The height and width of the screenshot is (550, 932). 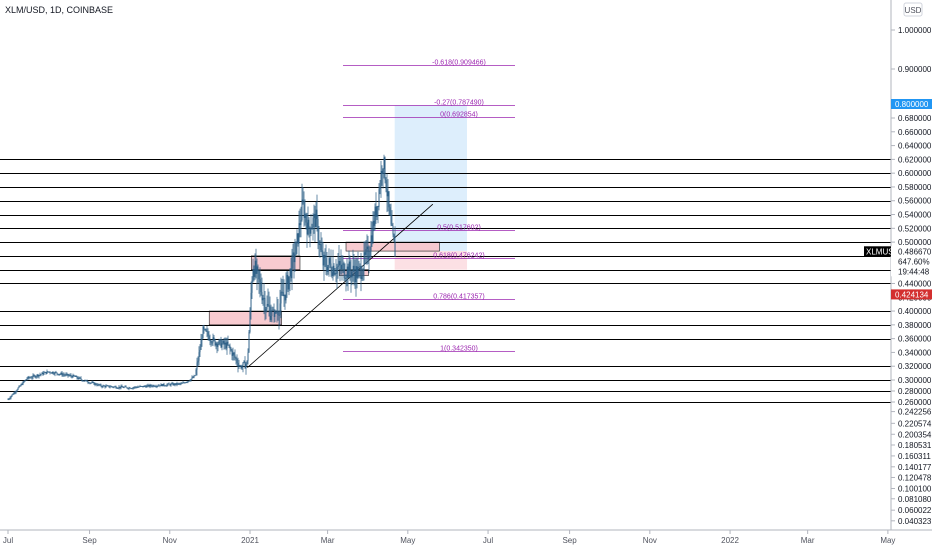 What do you see at coordinates (808, 540) in the screenshot?
I see `x-tick-label-10: Mar` at bounding box center [808, 540].